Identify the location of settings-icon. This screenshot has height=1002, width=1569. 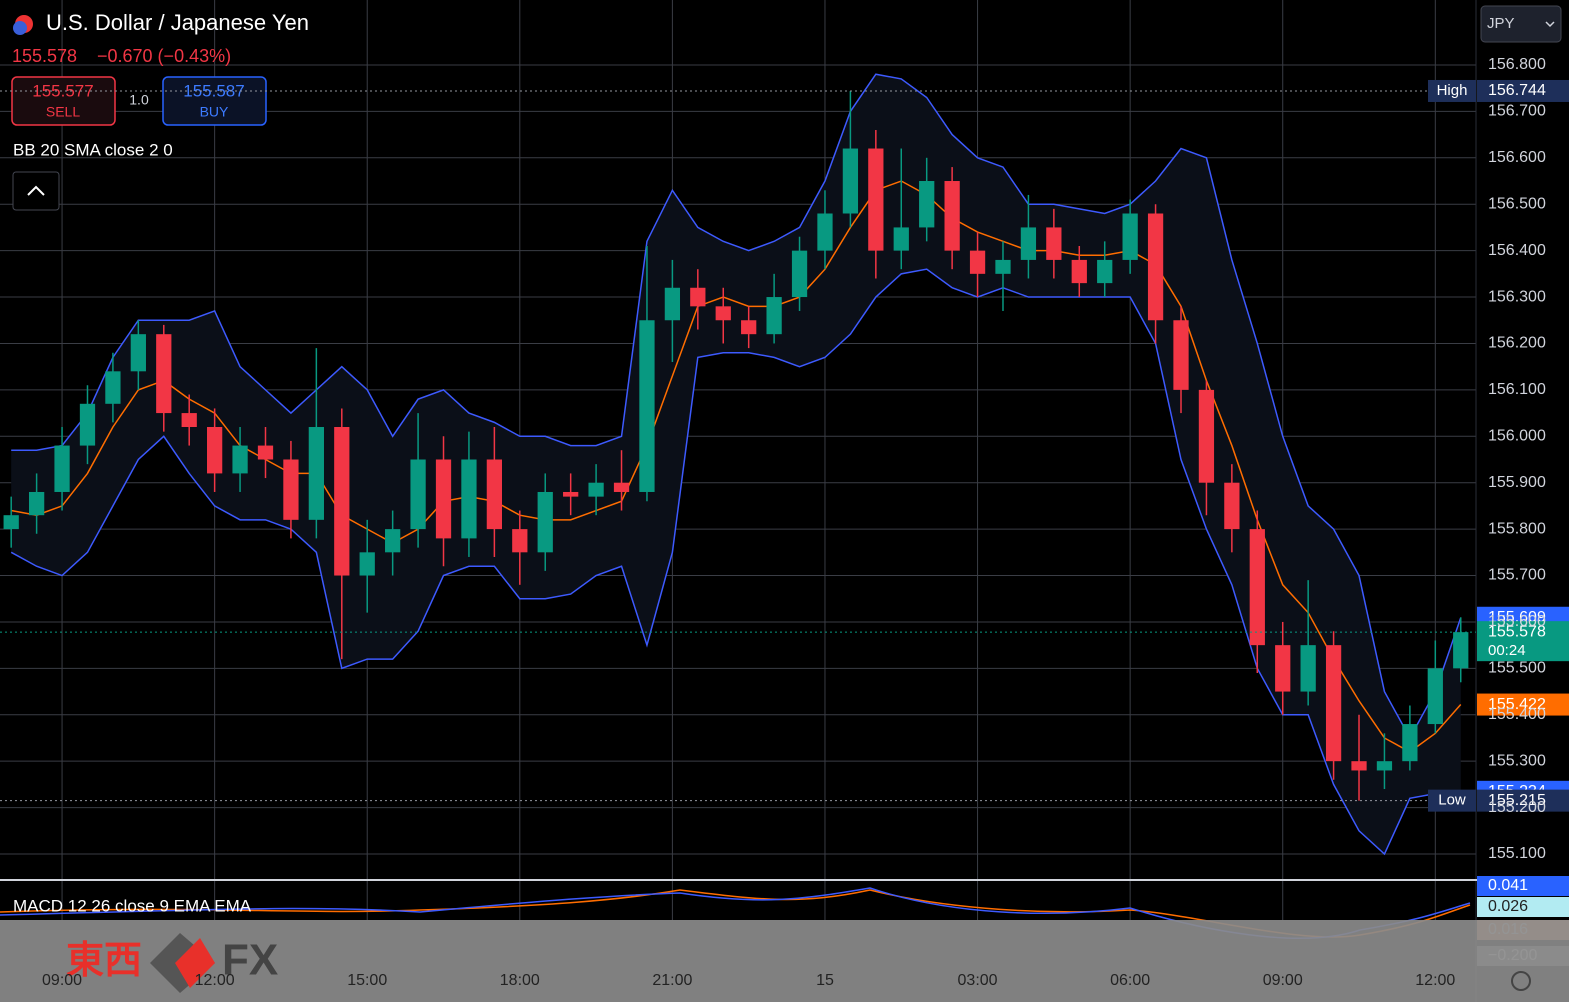
(1521, 981).